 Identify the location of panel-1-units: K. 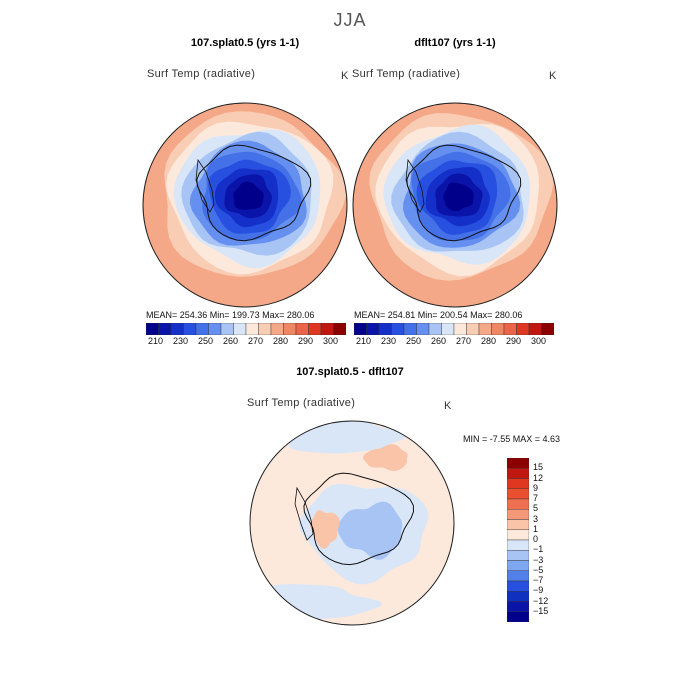
(345, 76).